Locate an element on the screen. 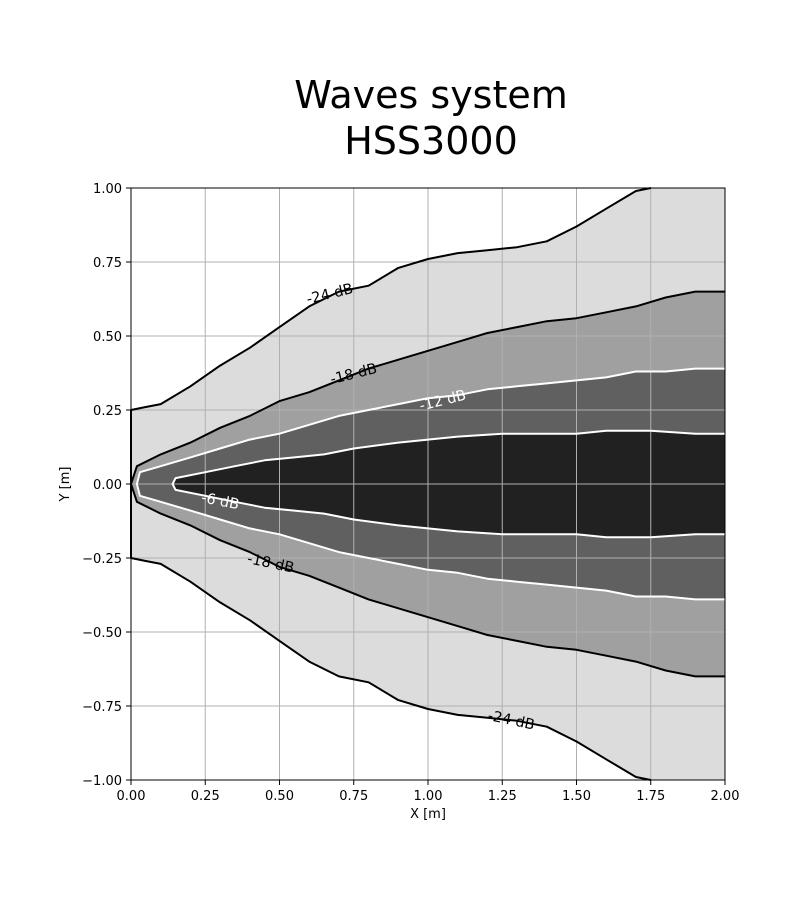 The image size is (800, 900). y-tick-label-5: 0.25 is located at coordinates (107, 411).